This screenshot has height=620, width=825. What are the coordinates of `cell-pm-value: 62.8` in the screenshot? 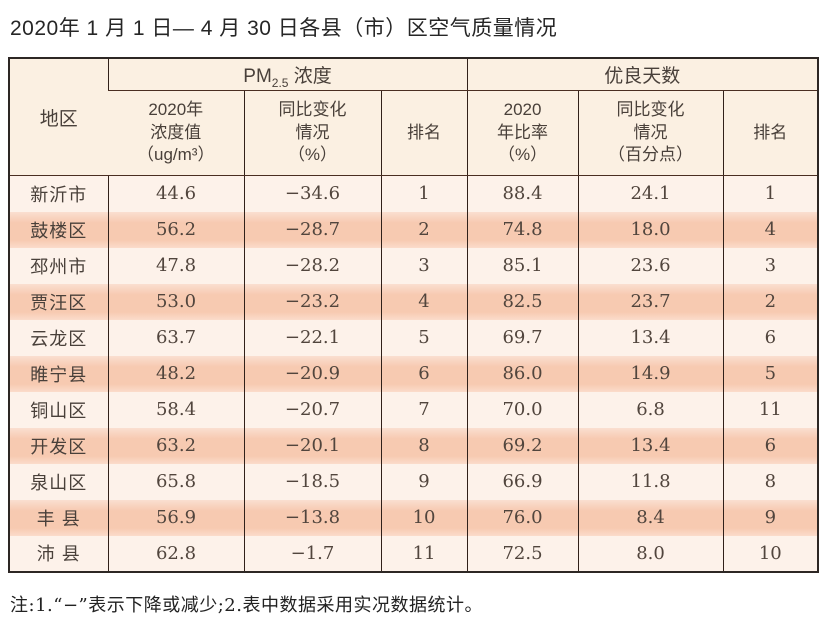 It's located at (175, 553).